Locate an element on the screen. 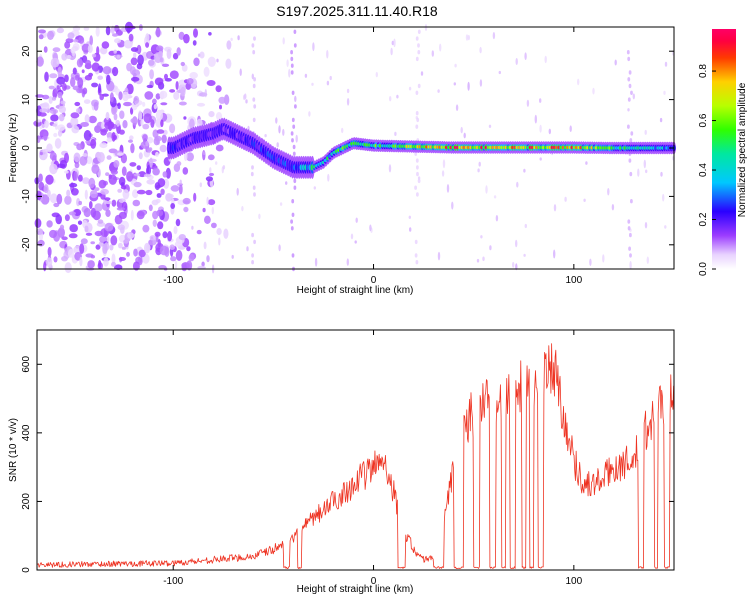 Image resolution: width=750 pixels, height=600 pixels. y-tick-label: -10 is located at coordinates (26, 196).